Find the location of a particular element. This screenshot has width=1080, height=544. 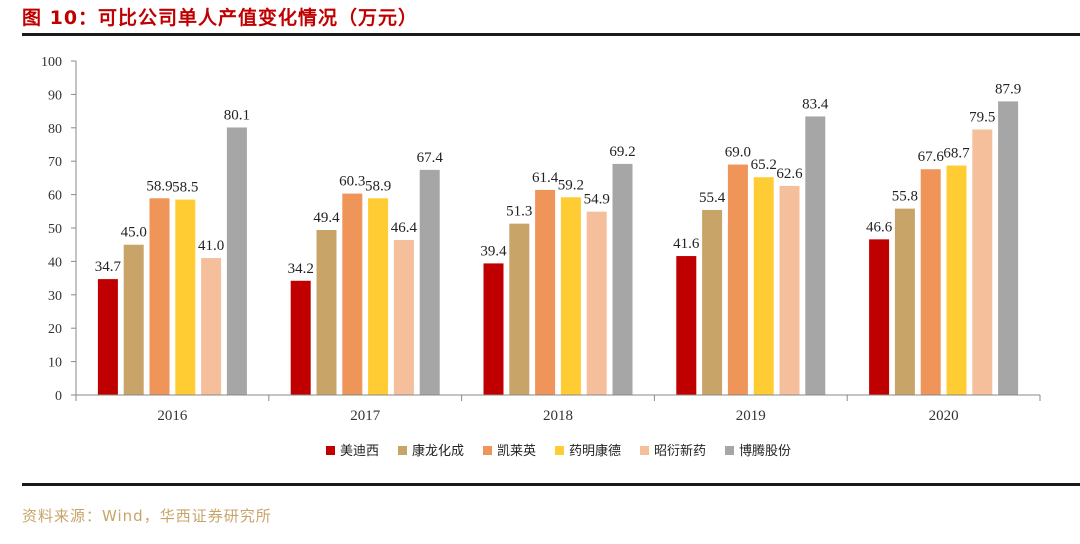

data-label: 87.9 is located at coordinates (1008, 89).